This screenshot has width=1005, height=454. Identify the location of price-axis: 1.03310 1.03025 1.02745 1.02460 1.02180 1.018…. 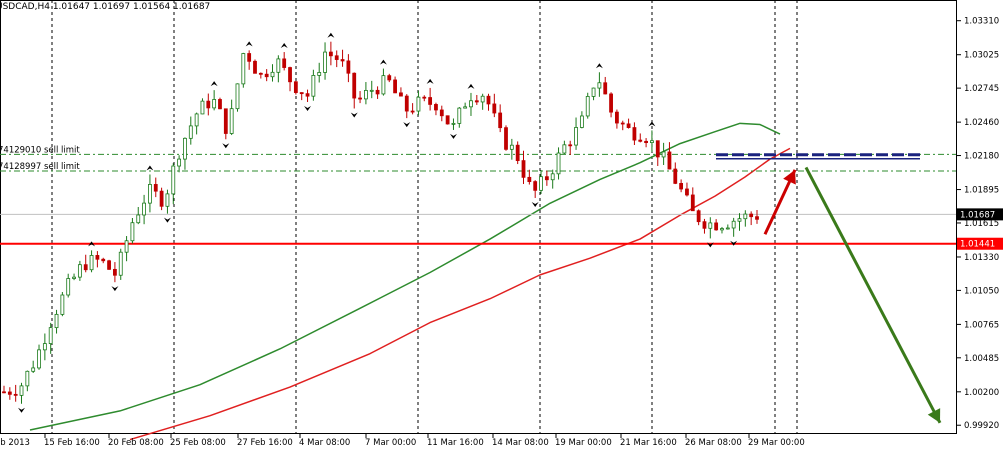
(979, 224).